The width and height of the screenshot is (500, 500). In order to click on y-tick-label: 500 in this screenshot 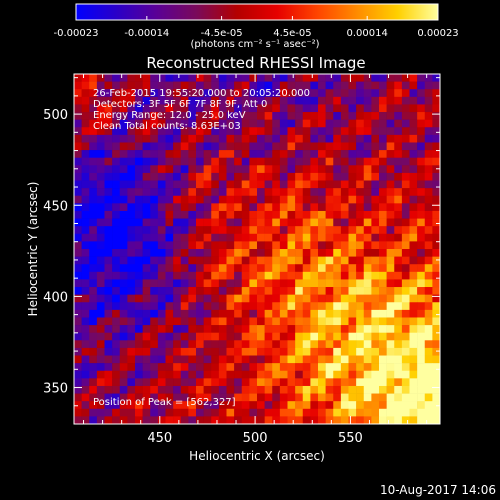, I will do `click(55, 115)`.